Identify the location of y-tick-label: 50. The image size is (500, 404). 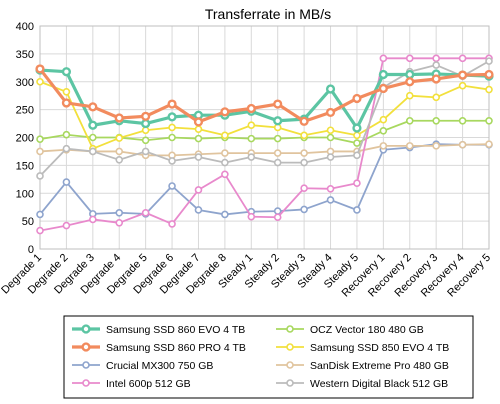
(28, 222).